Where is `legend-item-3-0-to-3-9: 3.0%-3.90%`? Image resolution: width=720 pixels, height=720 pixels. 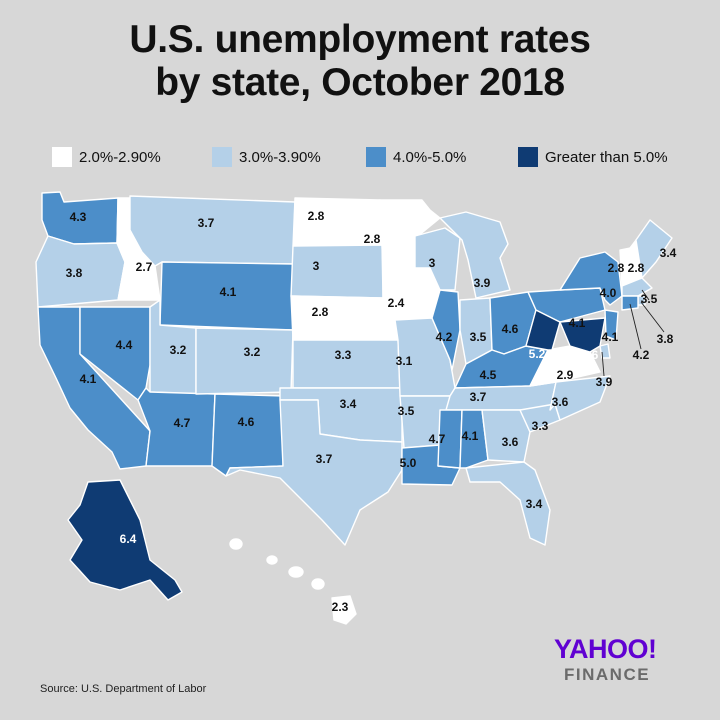 legend-item-3-0-to-3-9: 3.0%-3.90% is located at coordinates (266, 157).